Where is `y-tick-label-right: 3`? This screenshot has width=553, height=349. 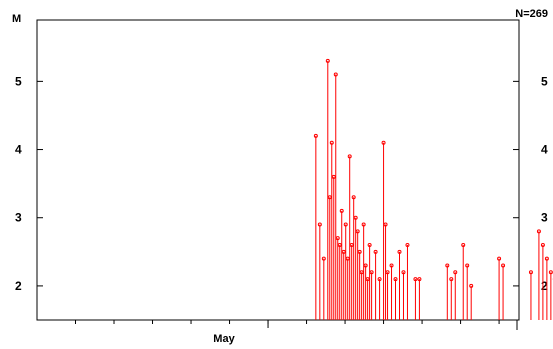 y-tick-label-right: 3 is located at coordinates (544, 218).